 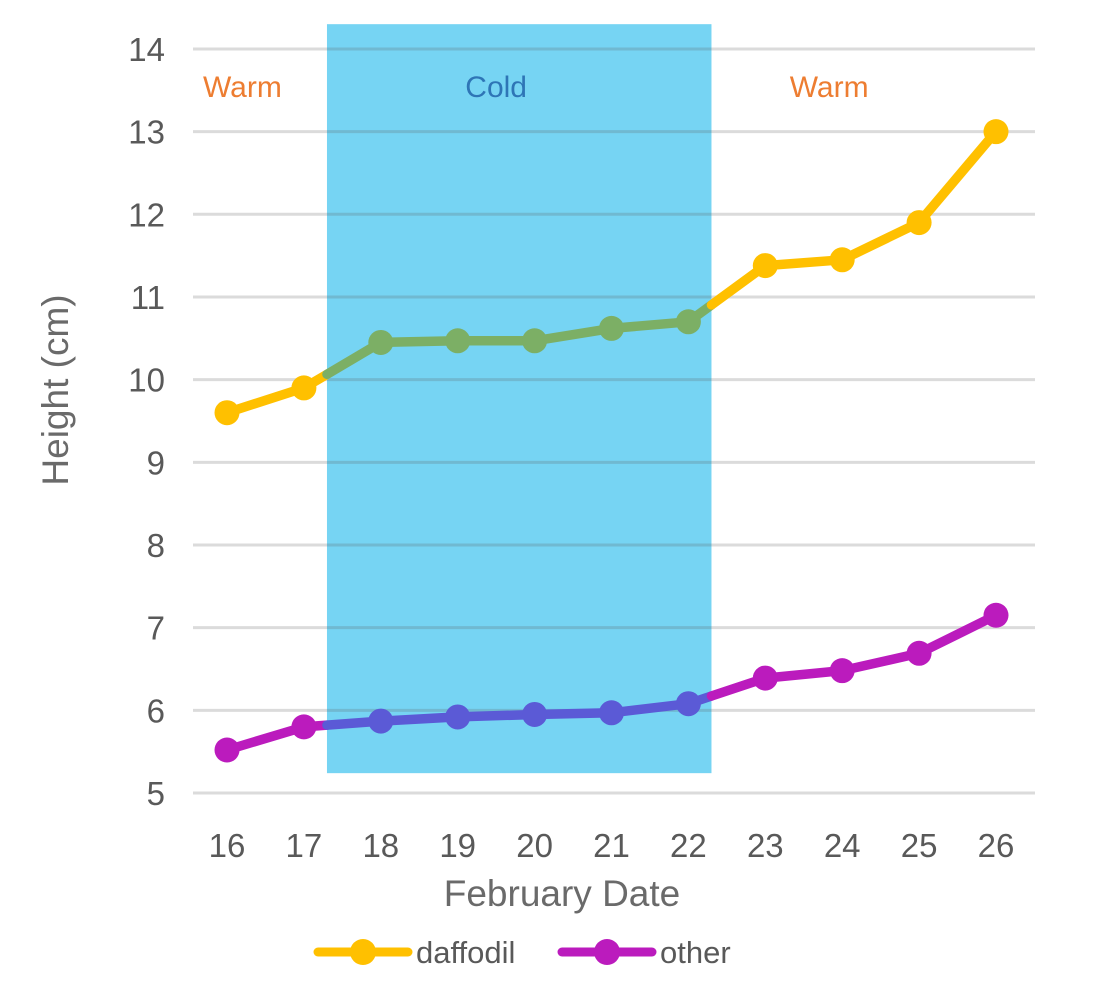 What do you see at coordinates (156, 628) in the screenshot?
I see `y-tick-7: 7` at bounding box center [156, 628].